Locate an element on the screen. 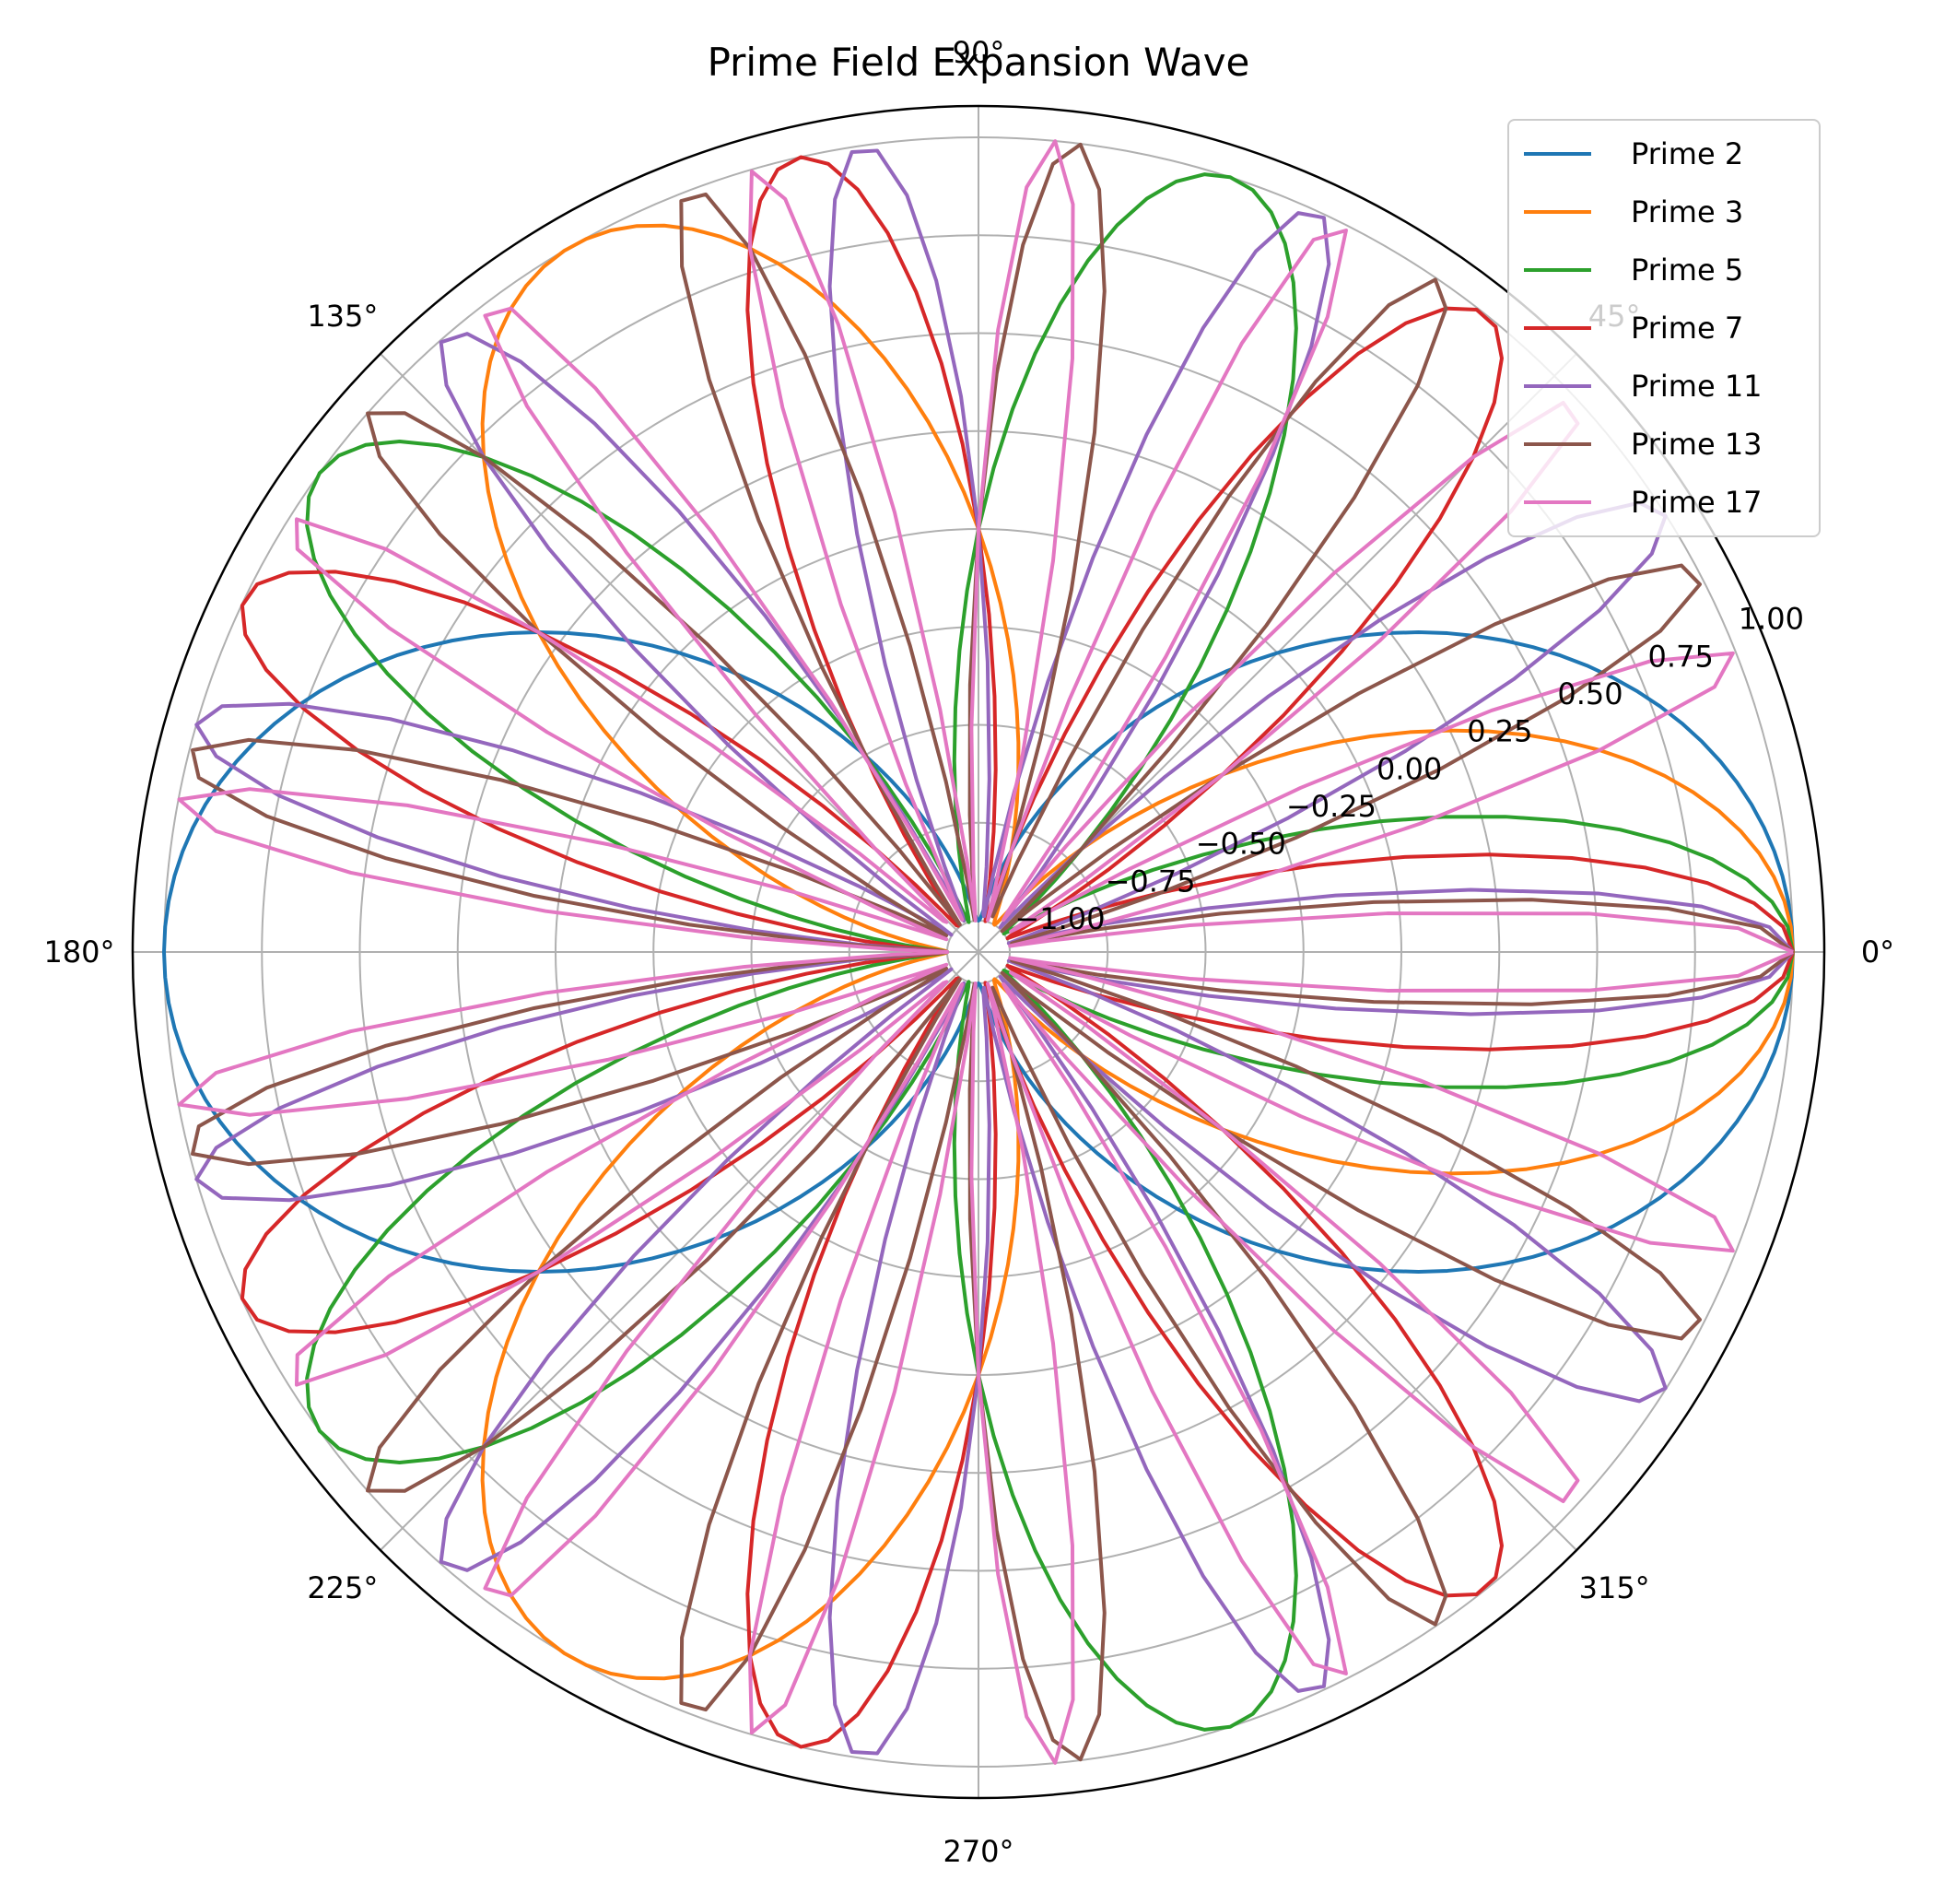 The height and width of the screenshot is (1904, 1933). radial-tick-label-3: −0.25 is located at coordinates (1331, 806).